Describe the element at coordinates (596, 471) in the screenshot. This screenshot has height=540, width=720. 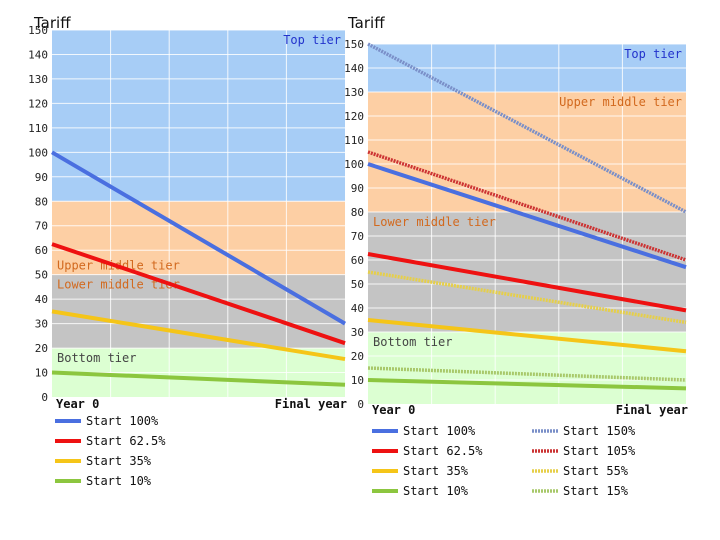
I see `legend-label-start-55: Start 55%` at that location.